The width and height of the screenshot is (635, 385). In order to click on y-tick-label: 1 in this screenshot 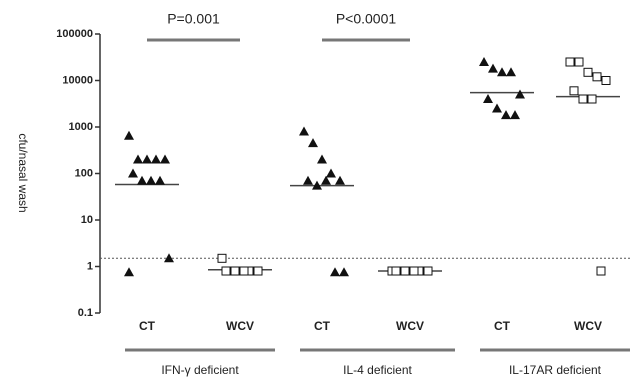, I will do `click(90, 266)`.